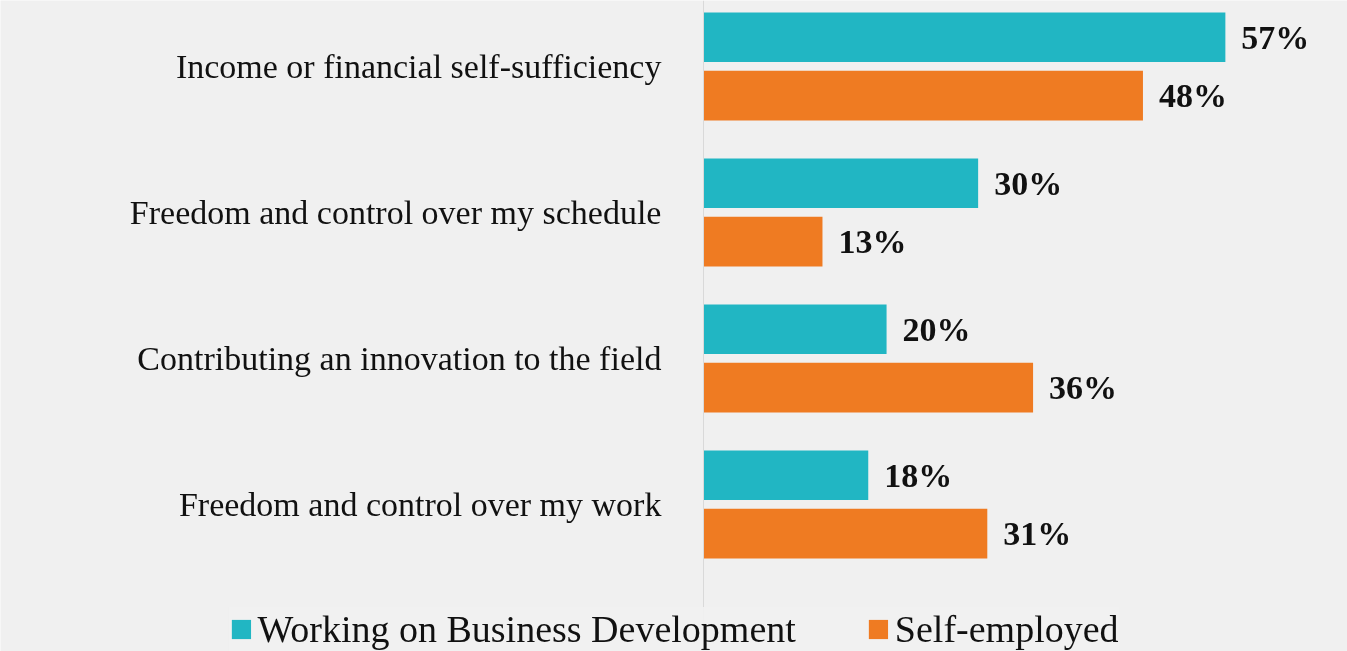 The width and height of the screenshot is (1347, 651). I want to click on data-label: 36%, so click(1083, 388).